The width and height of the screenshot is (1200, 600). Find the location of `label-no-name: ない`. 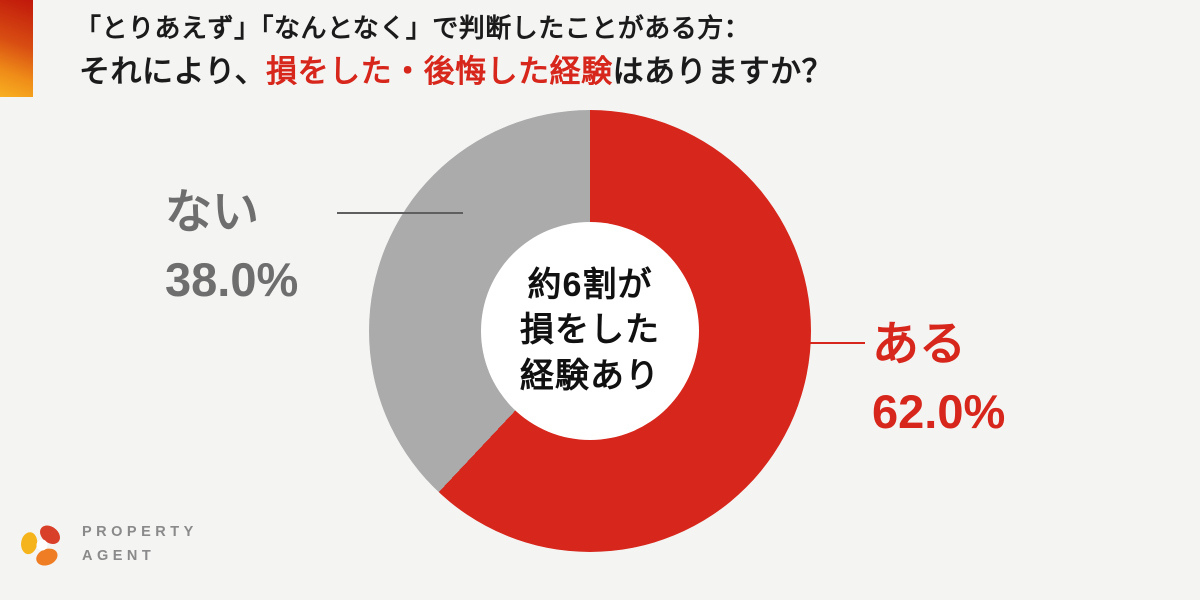

label-no-name: ない is located at coordinates (212, 211).